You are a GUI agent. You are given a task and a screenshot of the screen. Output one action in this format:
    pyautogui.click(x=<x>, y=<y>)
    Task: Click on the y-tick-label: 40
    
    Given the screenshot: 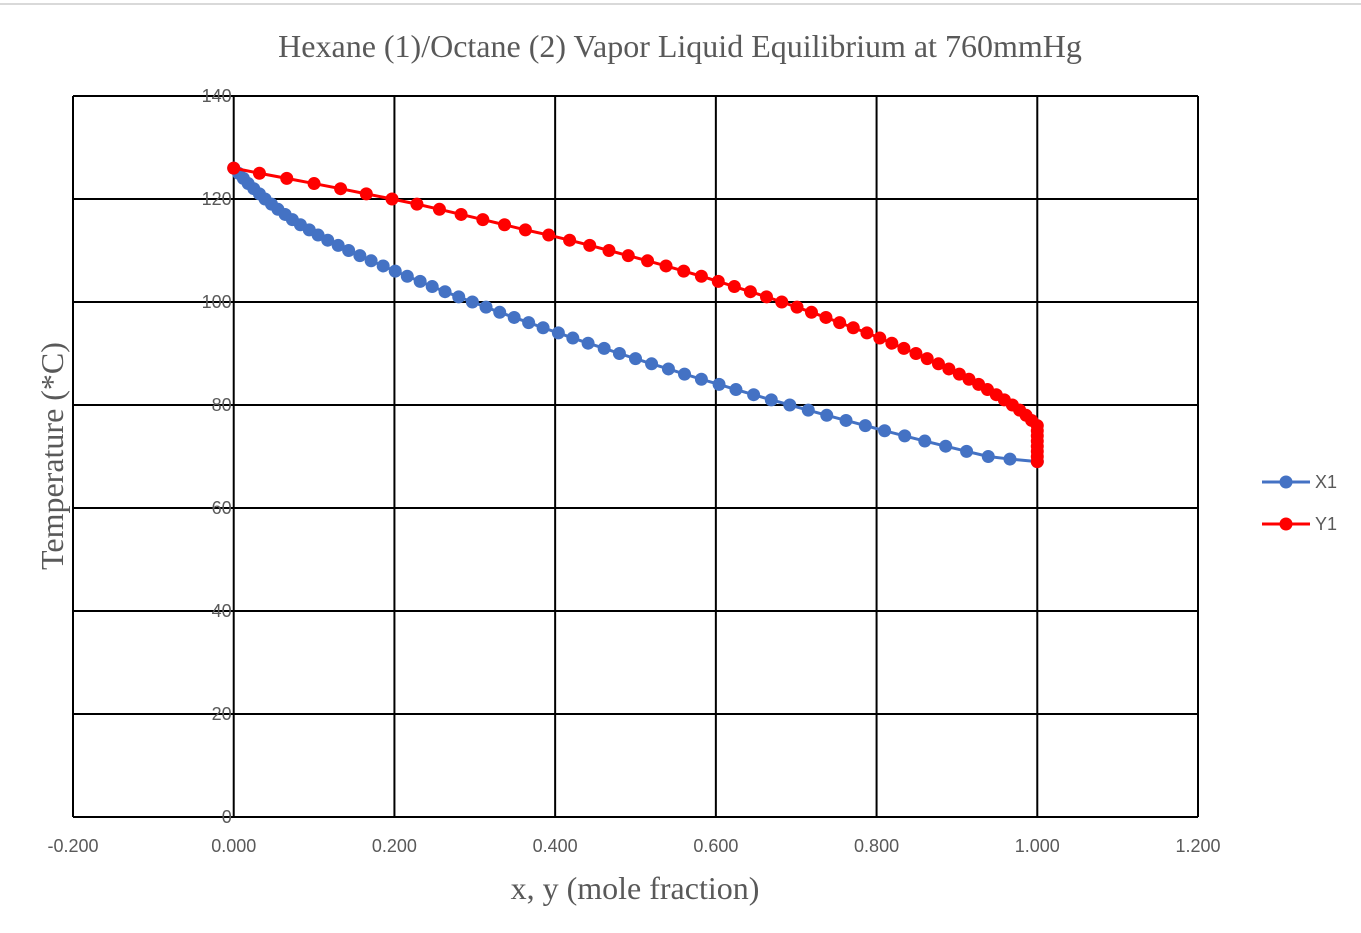 What is the action you would take?
    pyautogui.click(x=222, y=611)
    